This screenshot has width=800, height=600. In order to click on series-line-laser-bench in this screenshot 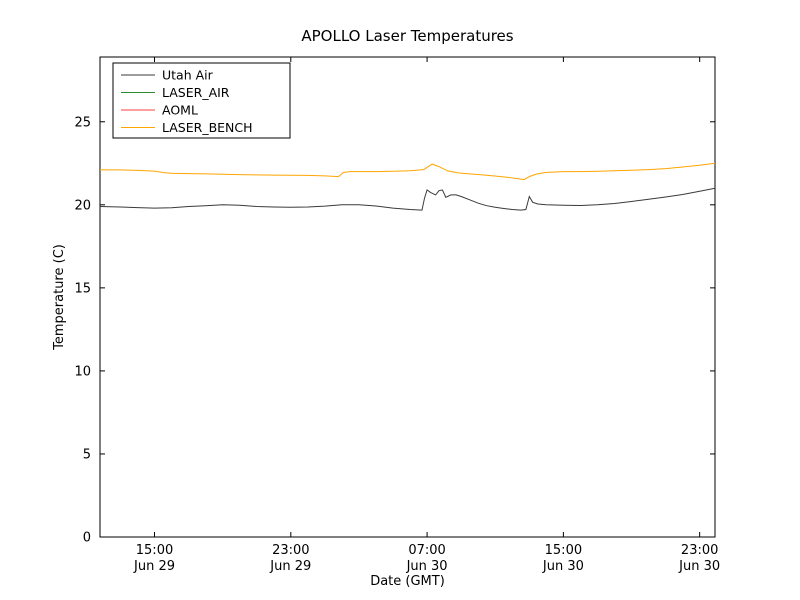, I will do `click(408, 171)`.